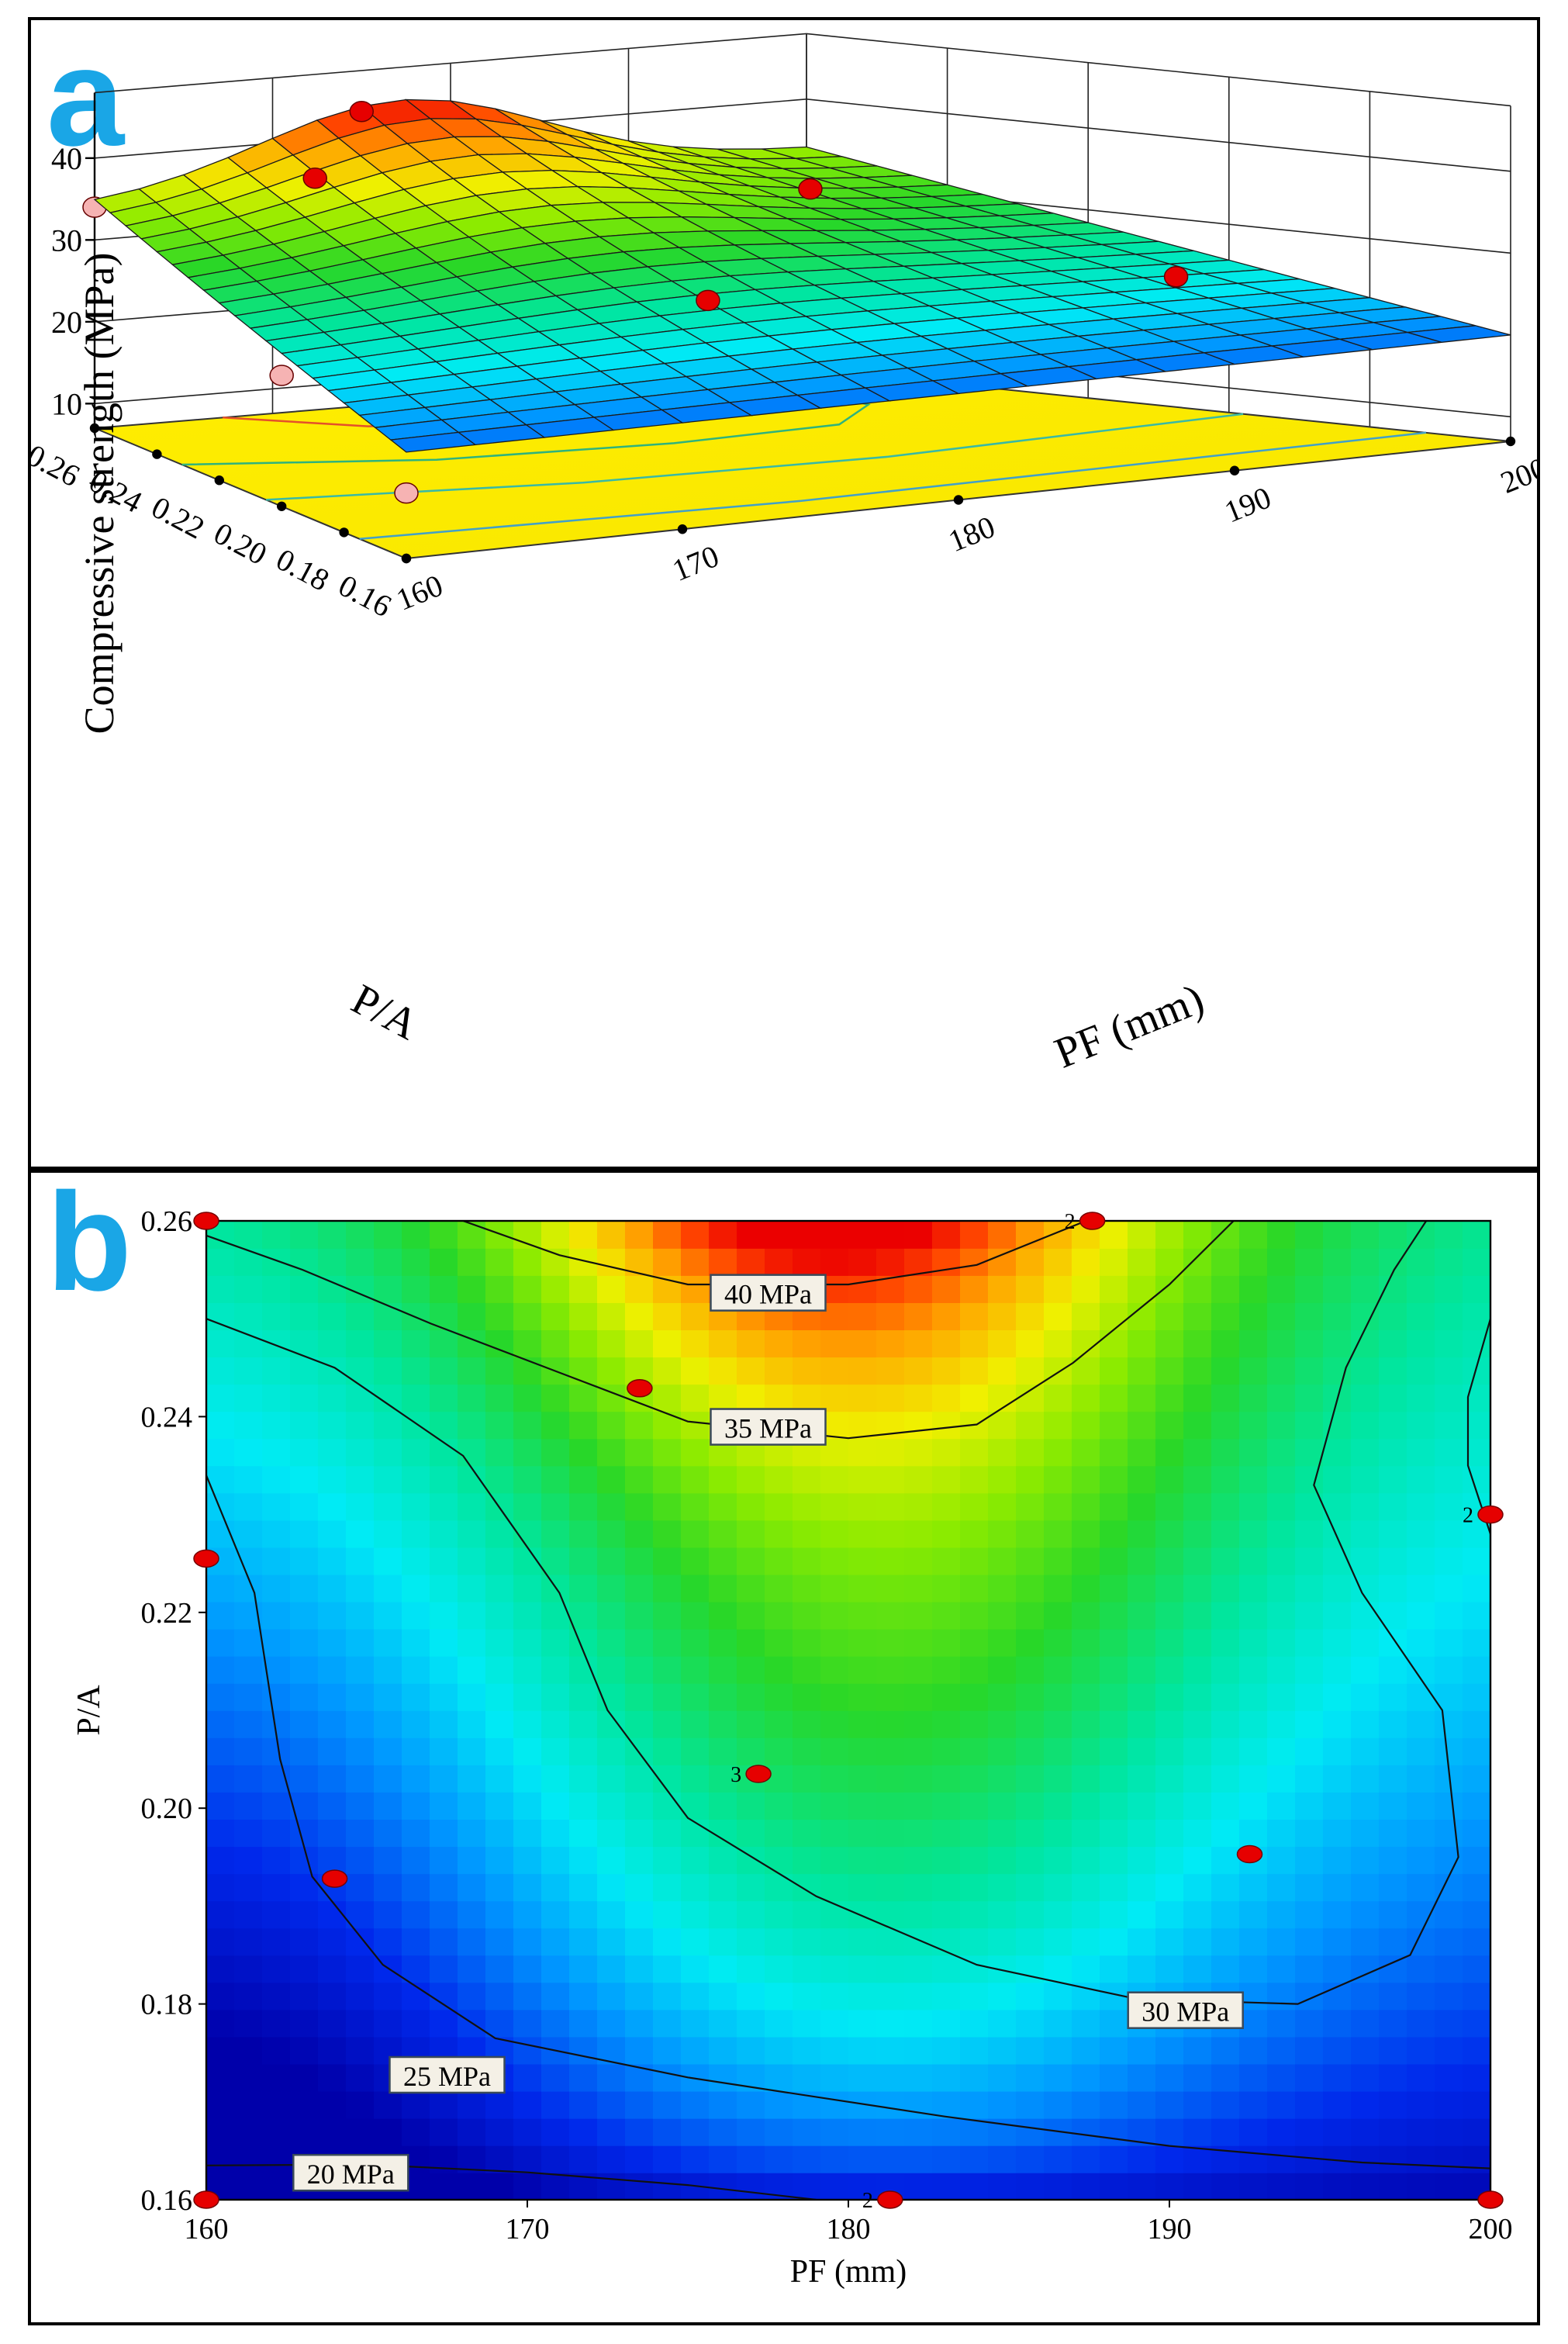  What do you see at coordinates (1185, 2010) in the screenshot?
I see `contour-label: 30 MPa` at bounding box center [1185, 2010].